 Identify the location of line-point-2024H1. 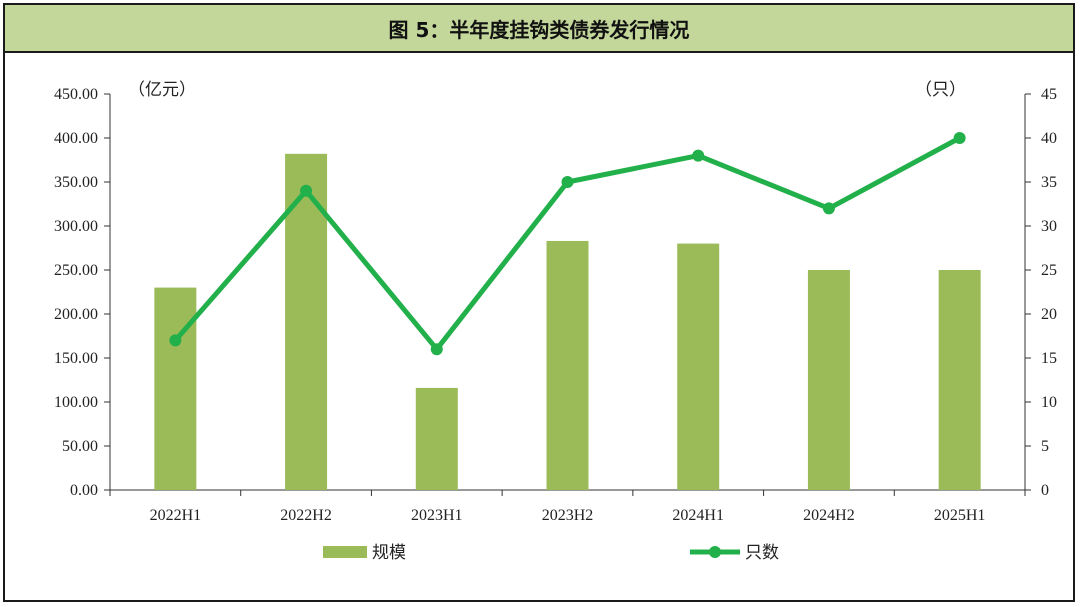
(698, 155).